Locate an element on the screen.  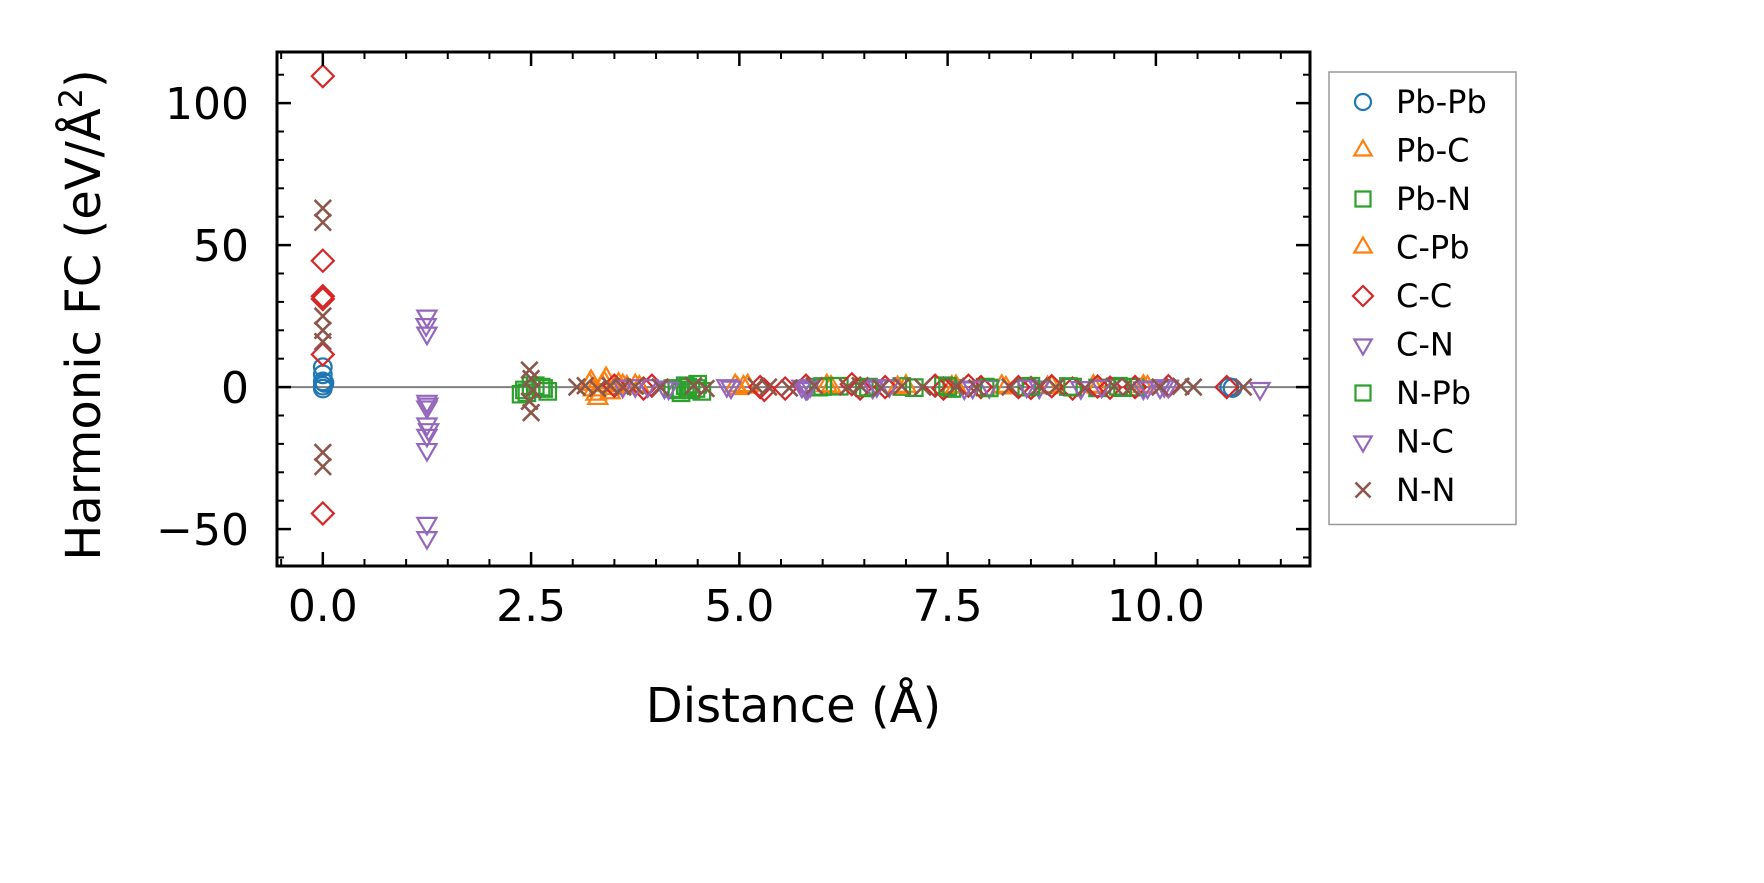
legend-label-c-c: C-C is located at coordinates (1424, 296).